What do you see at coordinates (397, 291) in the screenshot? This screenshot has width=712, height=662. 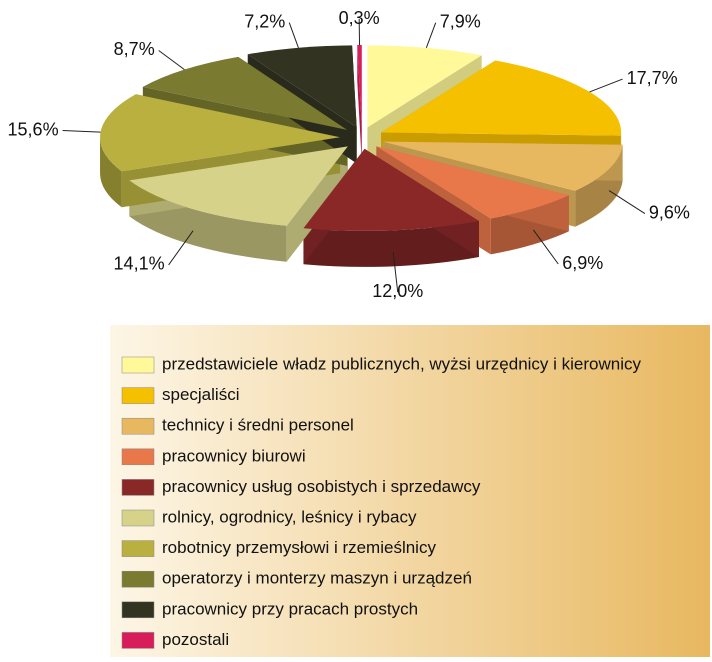 I see `data-label: 12,0%` at bounding box center [397, 291].